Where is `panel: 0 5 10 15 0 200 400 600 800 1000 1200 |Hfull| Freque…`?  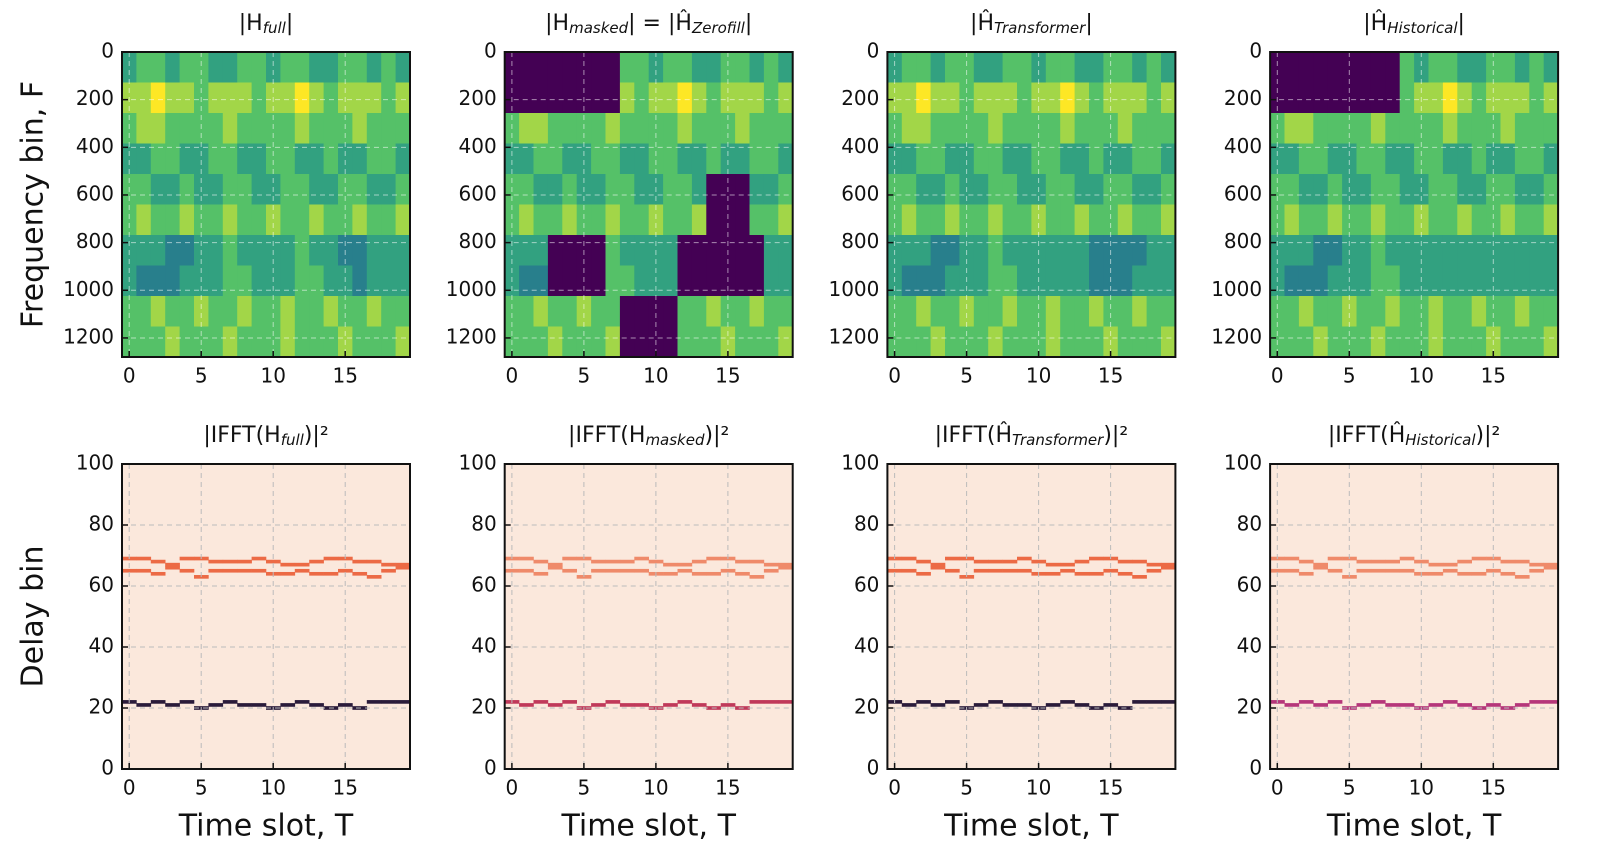
panel: 0 5 10 15 0 200 400 600 800 1000 1200 |Hfull| Freque… is located at coordinates (213, 199).